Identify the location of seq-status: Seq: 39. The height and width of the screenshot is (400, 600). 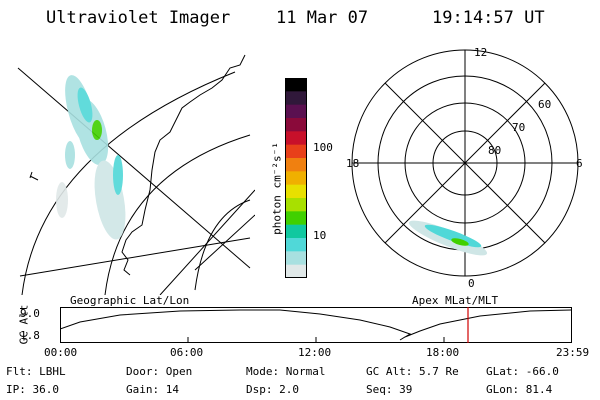
(389, 389).